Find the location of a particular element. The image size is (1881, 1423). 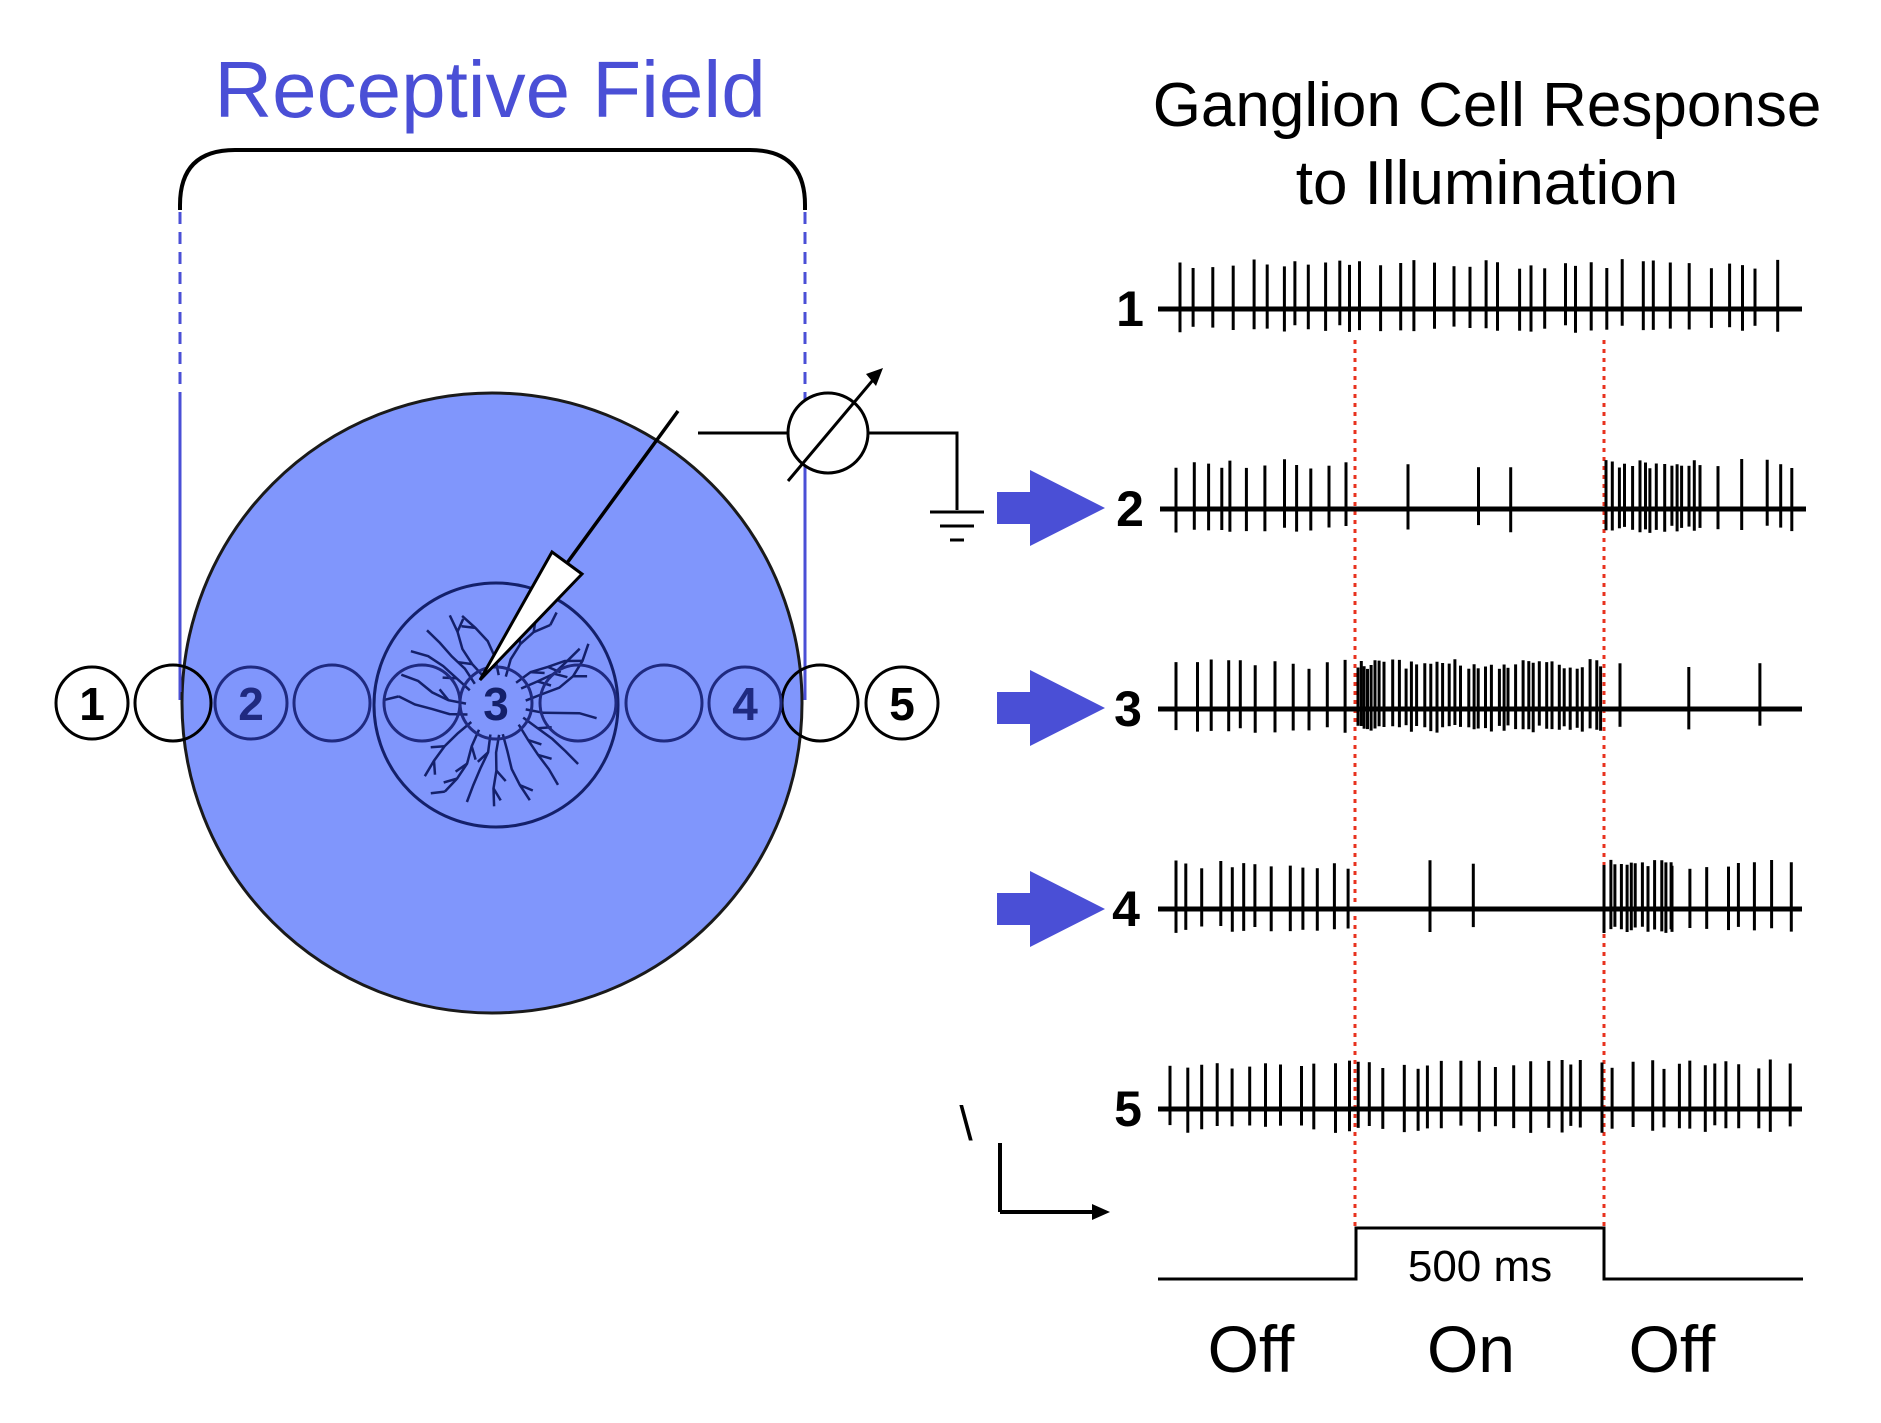

stimulus-duration-label: 500 ms is located at coordinates (1480, 1266).